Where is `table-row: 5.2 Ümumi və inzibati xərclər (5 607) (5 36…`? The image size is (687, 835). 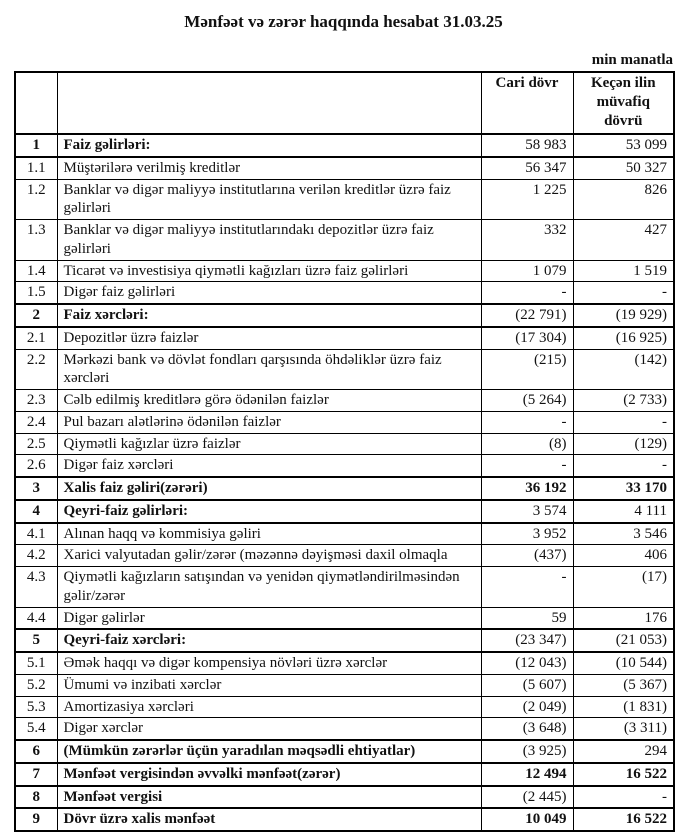 table-row: 5.2 Ümumi və inzibati xərclər (5 607) (5 36… is located at coordinates (344, 685).